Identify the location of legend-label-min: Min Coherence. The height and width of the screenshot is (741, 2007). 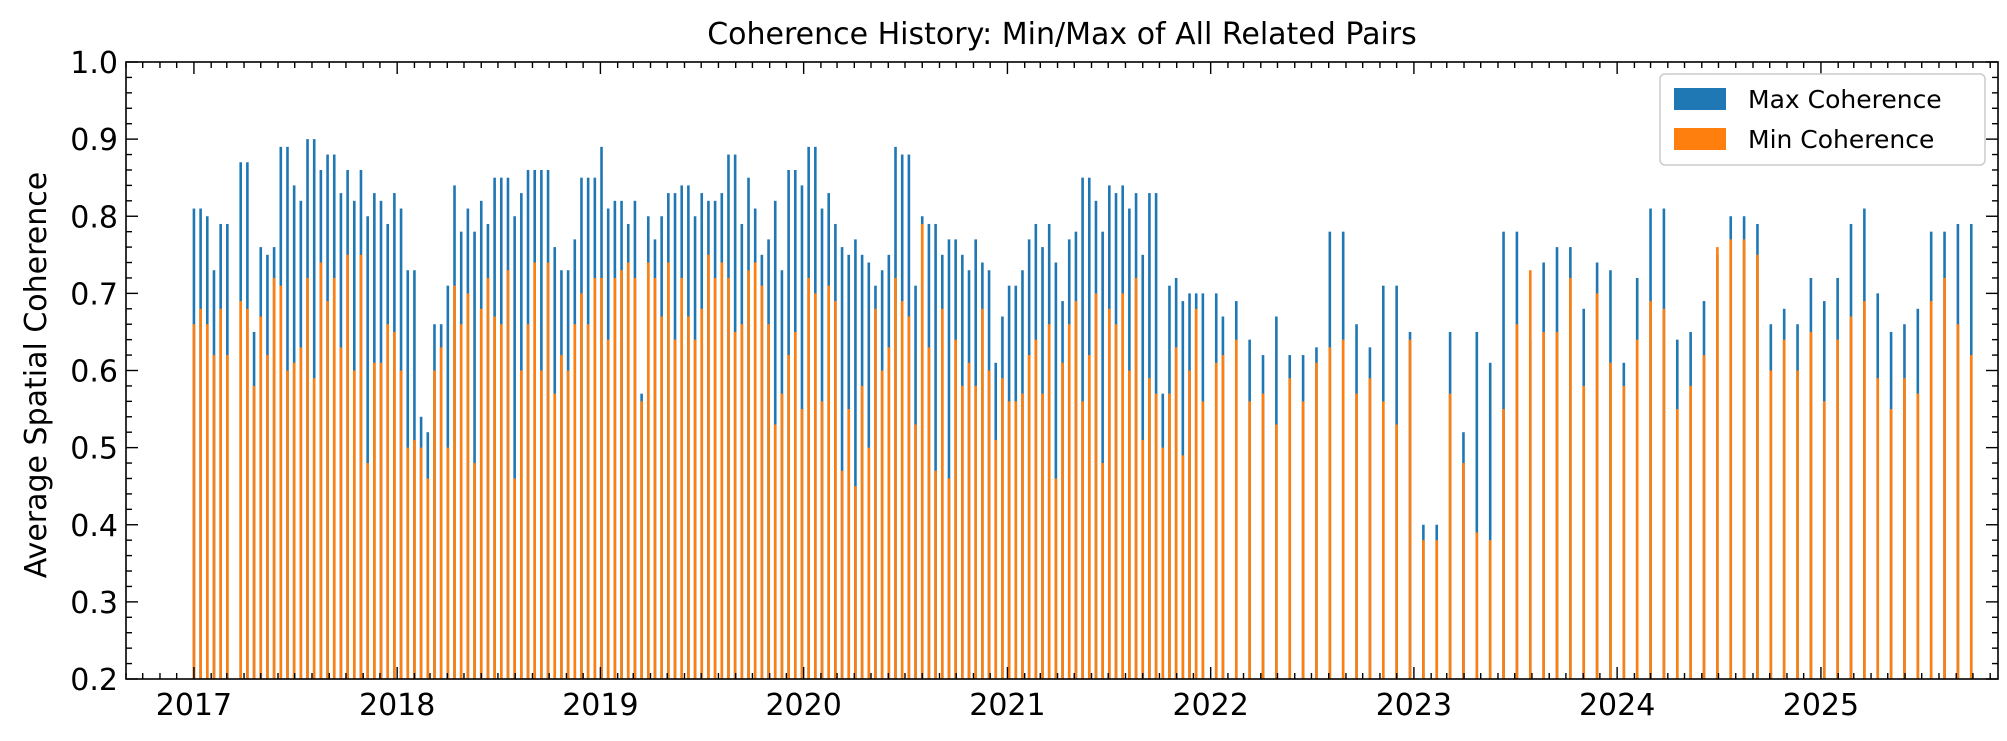
(1841, 139).